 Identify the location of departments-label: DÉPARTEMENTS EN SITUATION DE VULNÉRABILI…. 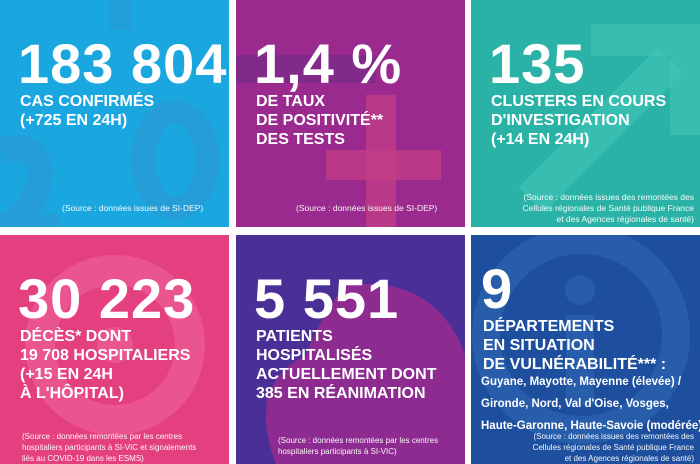
(575, 345).